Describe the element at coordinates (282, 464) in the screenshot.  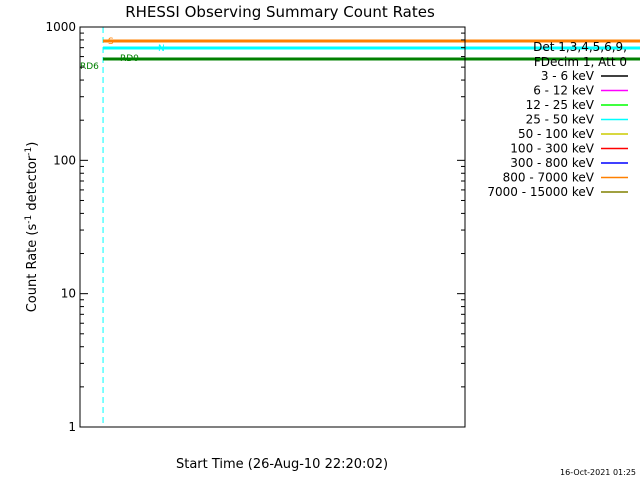
I see `x-axis-label: Start Time (26-Aug-10 22:20:02)` at that location.